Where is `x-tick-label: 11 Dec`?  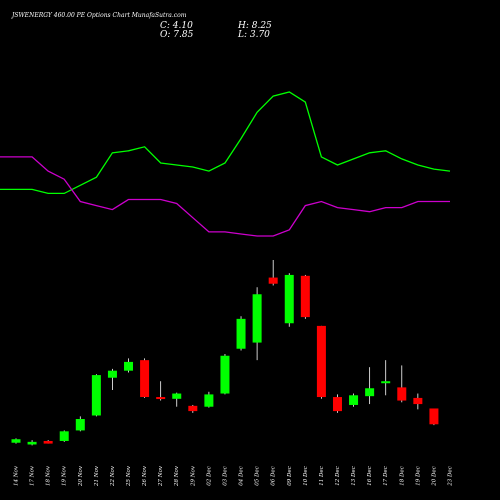 x-tick-label: 11 Dec is located at coordinates (322, 476).